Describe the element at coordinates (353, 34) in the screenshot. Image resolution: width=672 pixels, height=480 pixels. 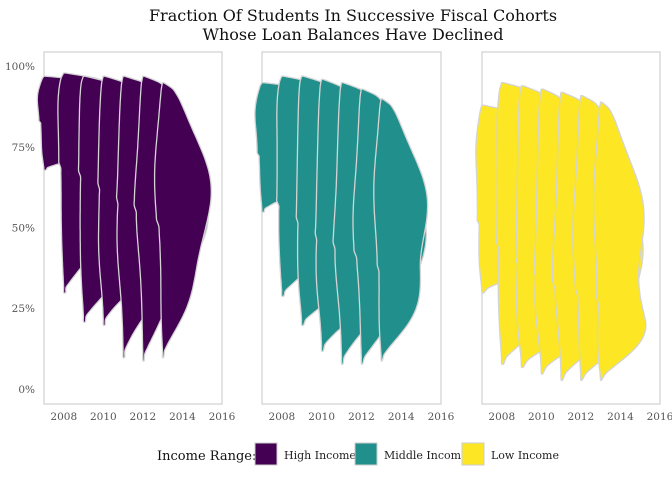
I see `chart-title-line-2: Whose Loan Balances Have Declined` at that location.